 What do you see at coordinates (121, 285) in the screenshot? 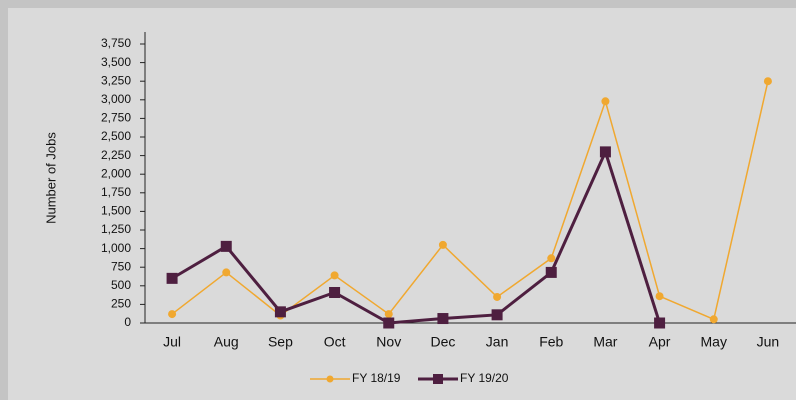
I see `y-tick-label: 500` at bounding box center [121, 285].